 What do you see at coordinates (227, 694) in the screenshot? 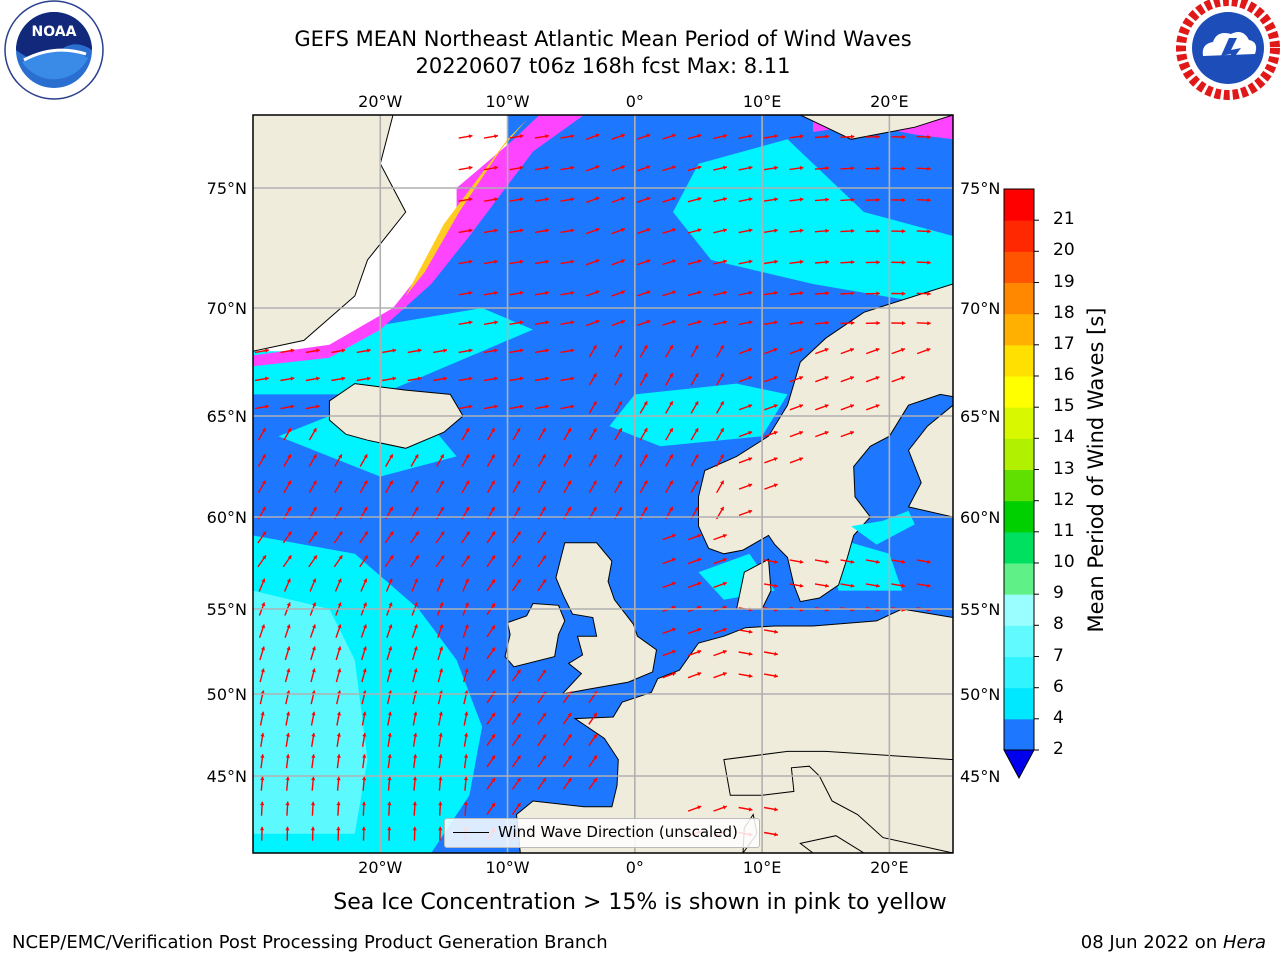
I see `lat-label-left: 50°N` at bounding box center [227, 694].